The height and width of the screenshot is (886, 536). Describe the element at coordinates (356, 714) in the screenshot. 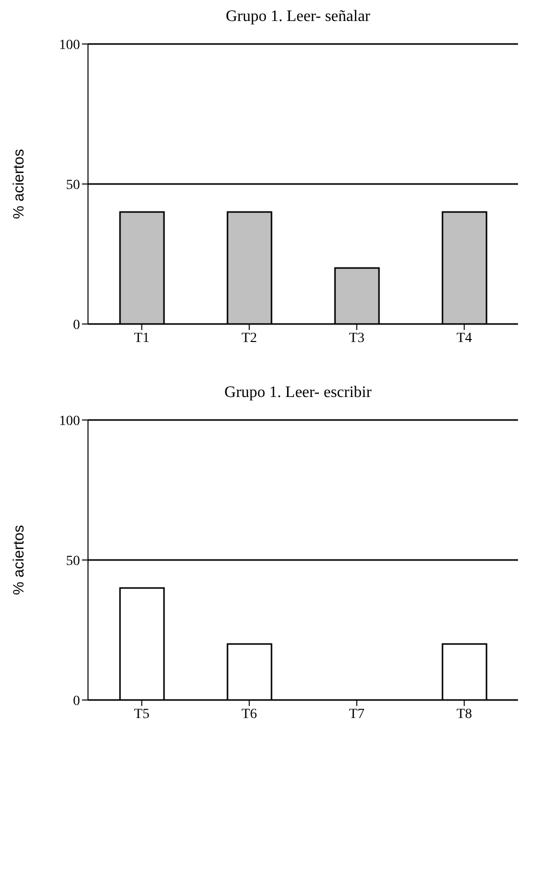

I see `x-tick-label: T7` at that location.